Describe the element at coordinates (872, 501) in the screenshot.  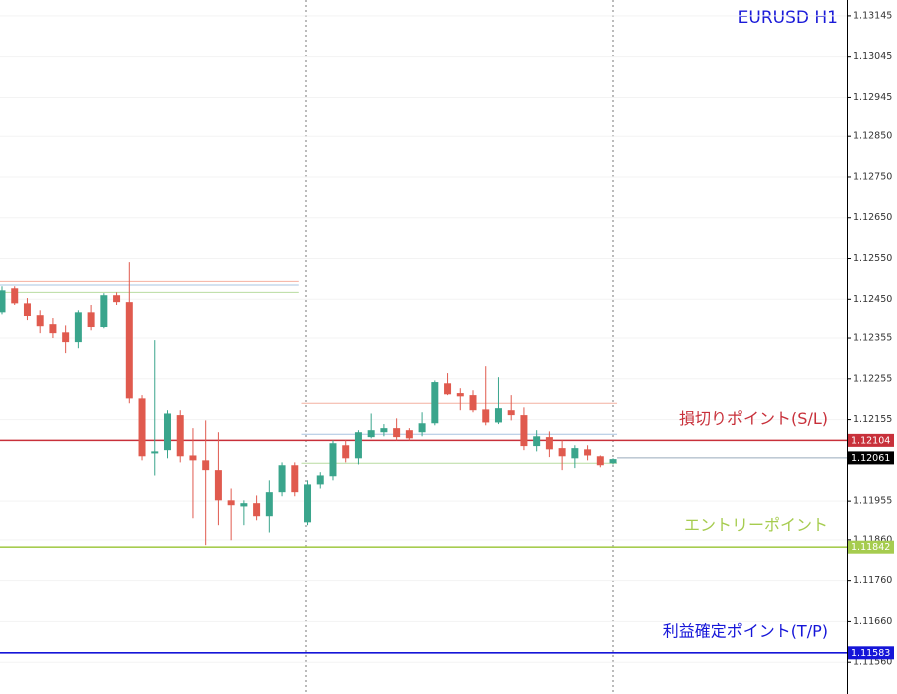
I see `y-tick-label: 1.11955` at that location.